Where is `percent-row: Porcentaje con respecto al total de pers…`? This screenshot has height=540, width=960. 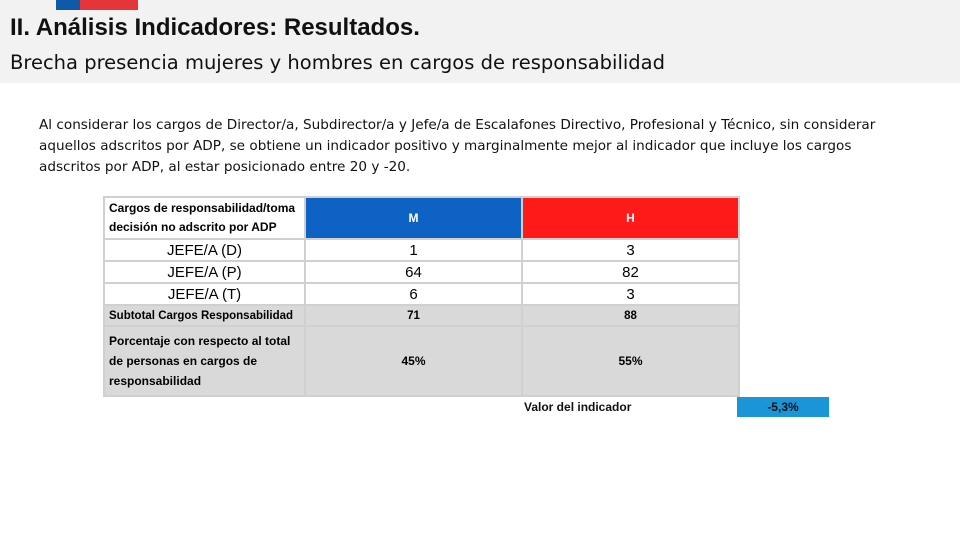
percent-row: Porcentaje con respecto al total de pers… is located at coordinates (421, 361).